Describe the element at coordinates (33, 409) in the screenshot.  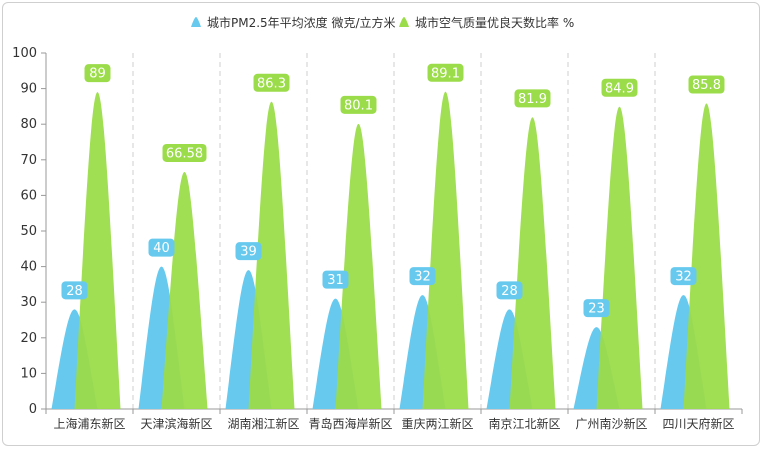
I see `y-tick-label: 0` at that location.